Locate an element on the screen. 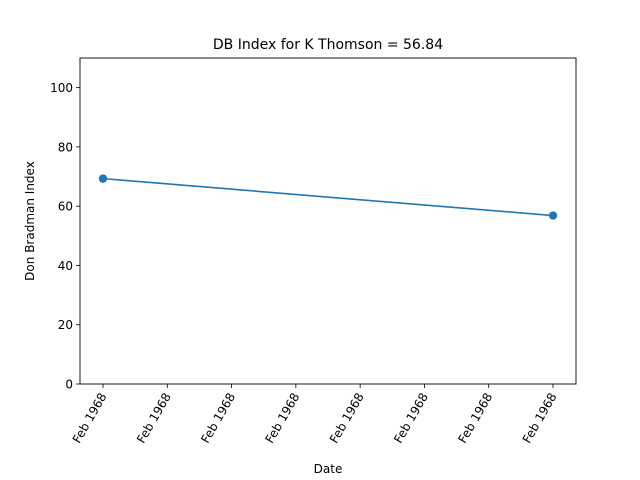 The width and height of the screenshot is (640, 480). y-tick-label: 0 is located at coordinates (69, 385).